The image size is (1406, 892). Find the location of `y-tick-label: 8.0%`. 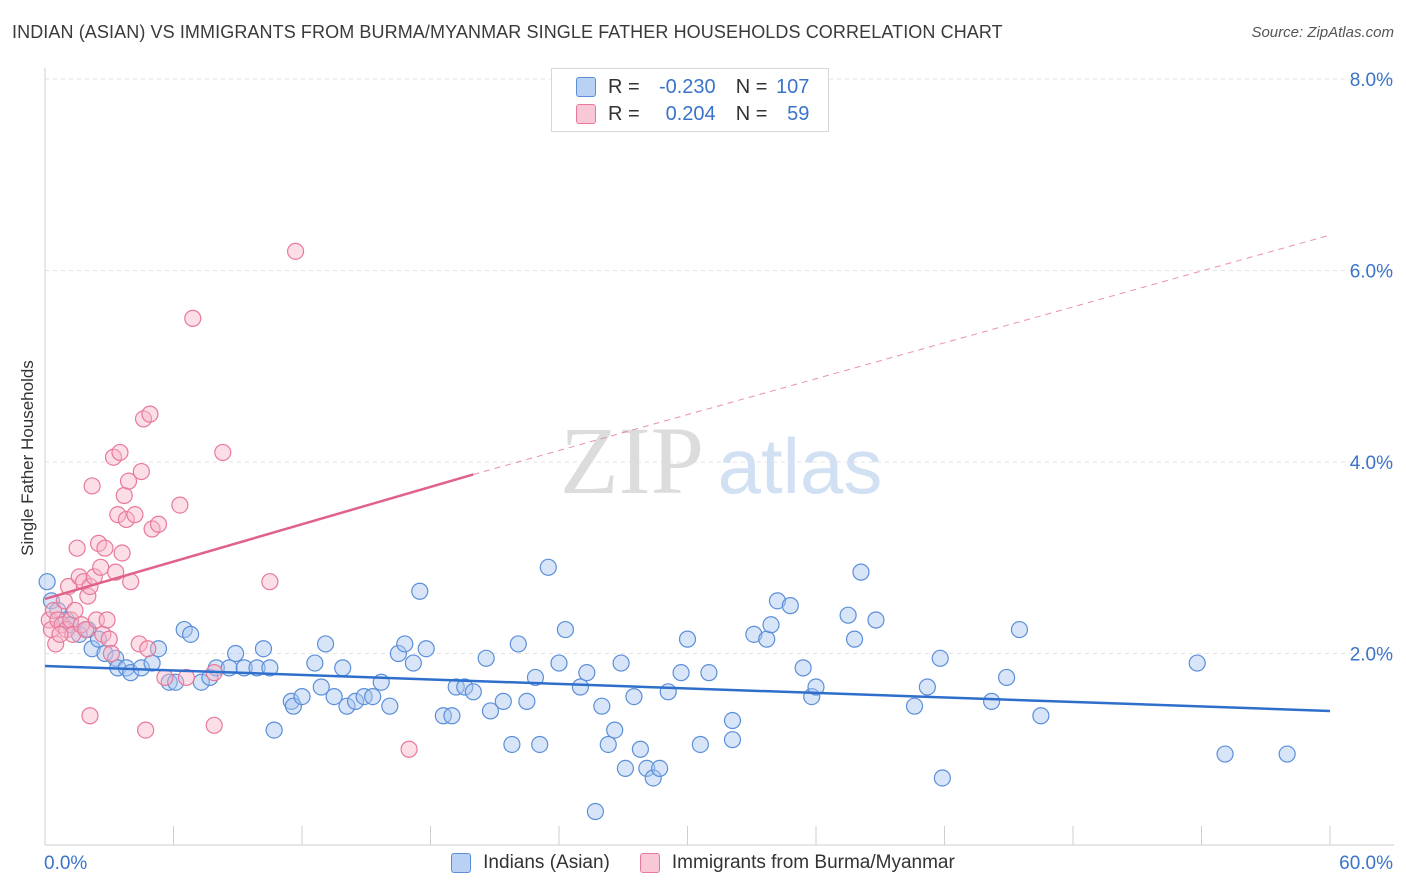

y-tick-label: 8.0% is located at coordinates (1371, 80).